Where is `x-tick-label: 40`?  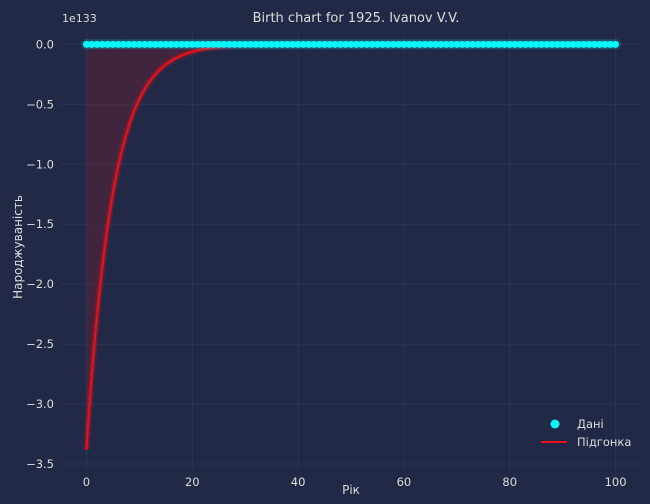 x-tick-label: 40 is located at coordinates (298, 482).